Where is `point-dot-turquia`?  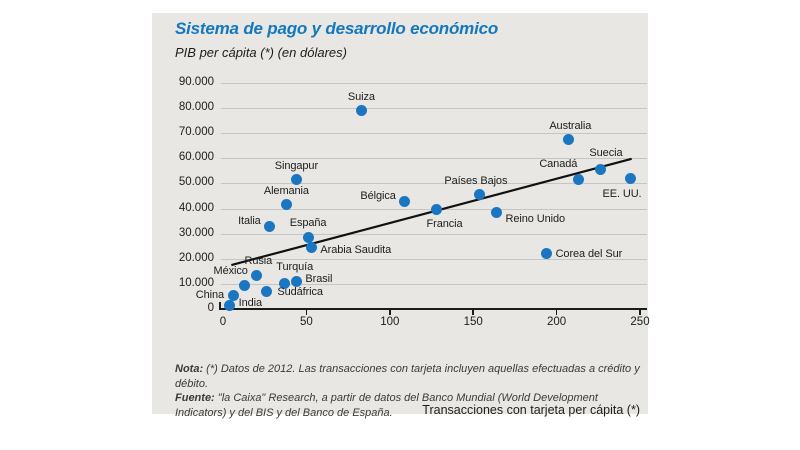
point-dot-turquia is located at coordinates (285, 284).